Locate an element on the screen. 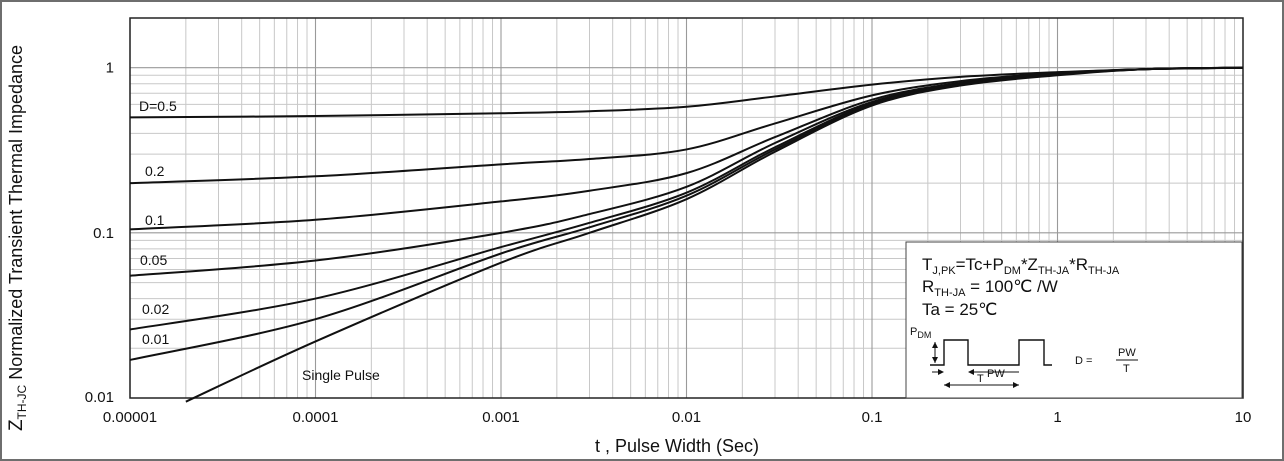 Image resolution: width=1284 pixels, height=461 pixels. x-axis-label: t , Pulse Width (Sec) is located at coordinates (677, 446).